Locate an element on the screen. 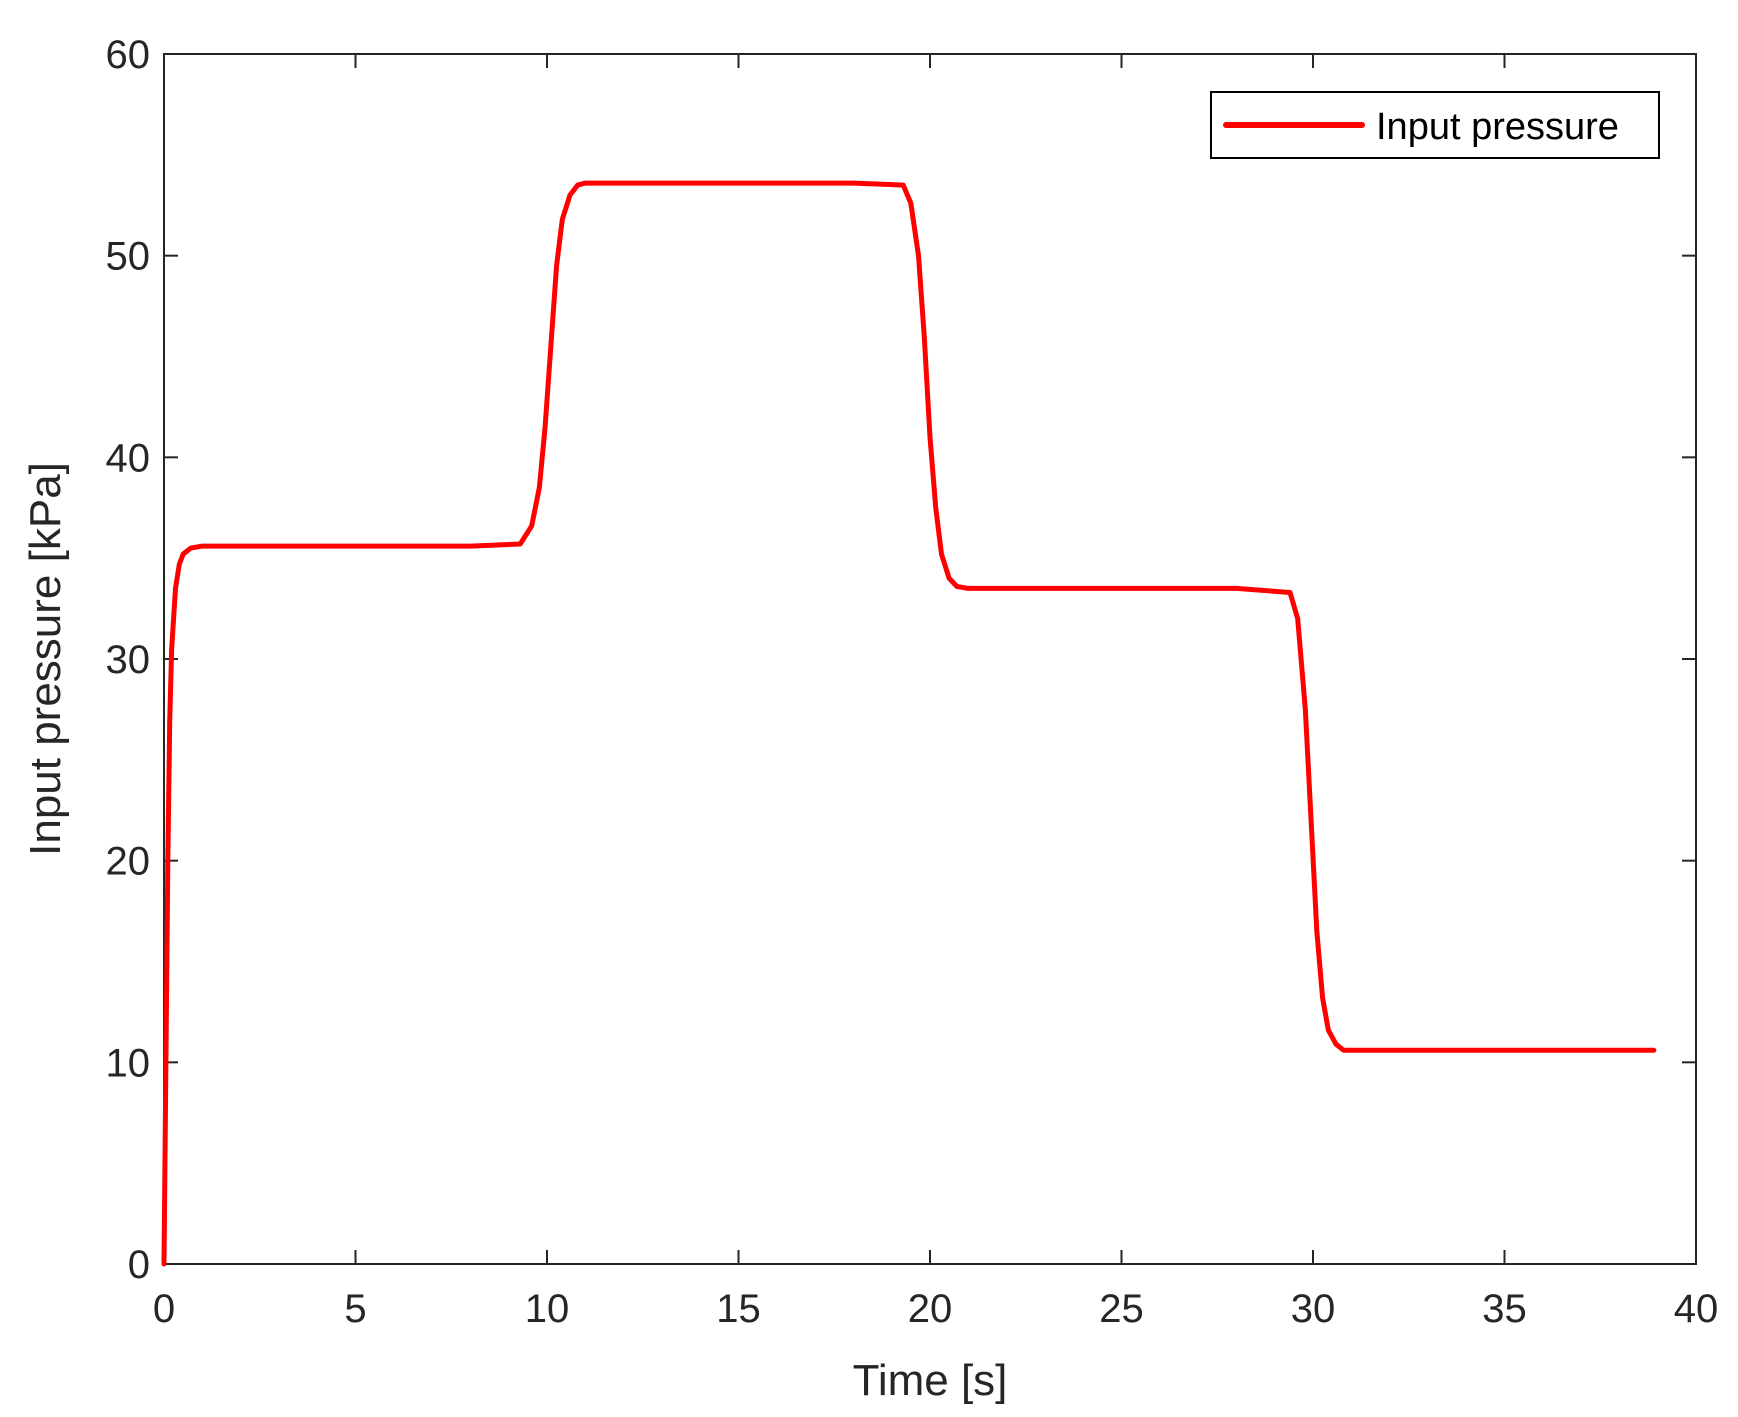 Image resolution: width=1738 pixels, height=1417 pixels. y-tick-label: 10 is located at coordinates (128, 1063).